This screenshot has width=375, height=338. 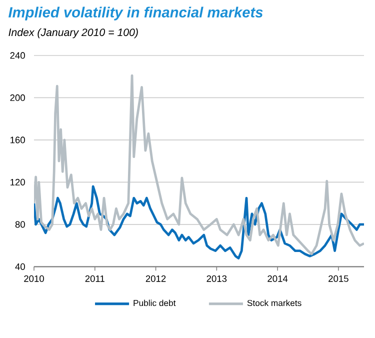 What do you see at coordinates (17, 140) in the screenshot?
I see `y-tick-label: 160` at bounding box center [17, 140].